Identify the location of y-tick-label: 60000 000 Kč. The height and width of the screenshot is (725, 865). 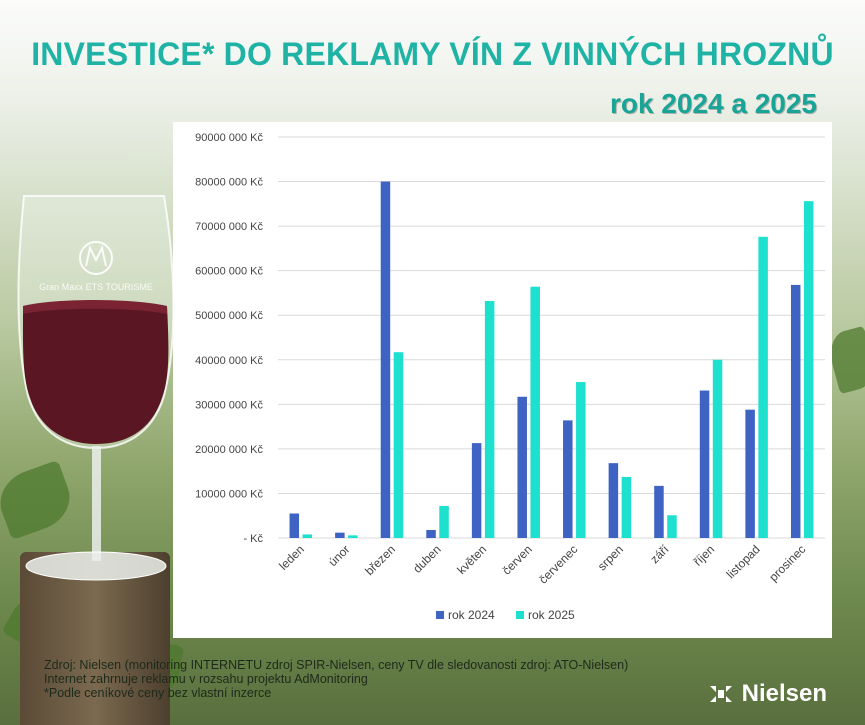
(229, 272).